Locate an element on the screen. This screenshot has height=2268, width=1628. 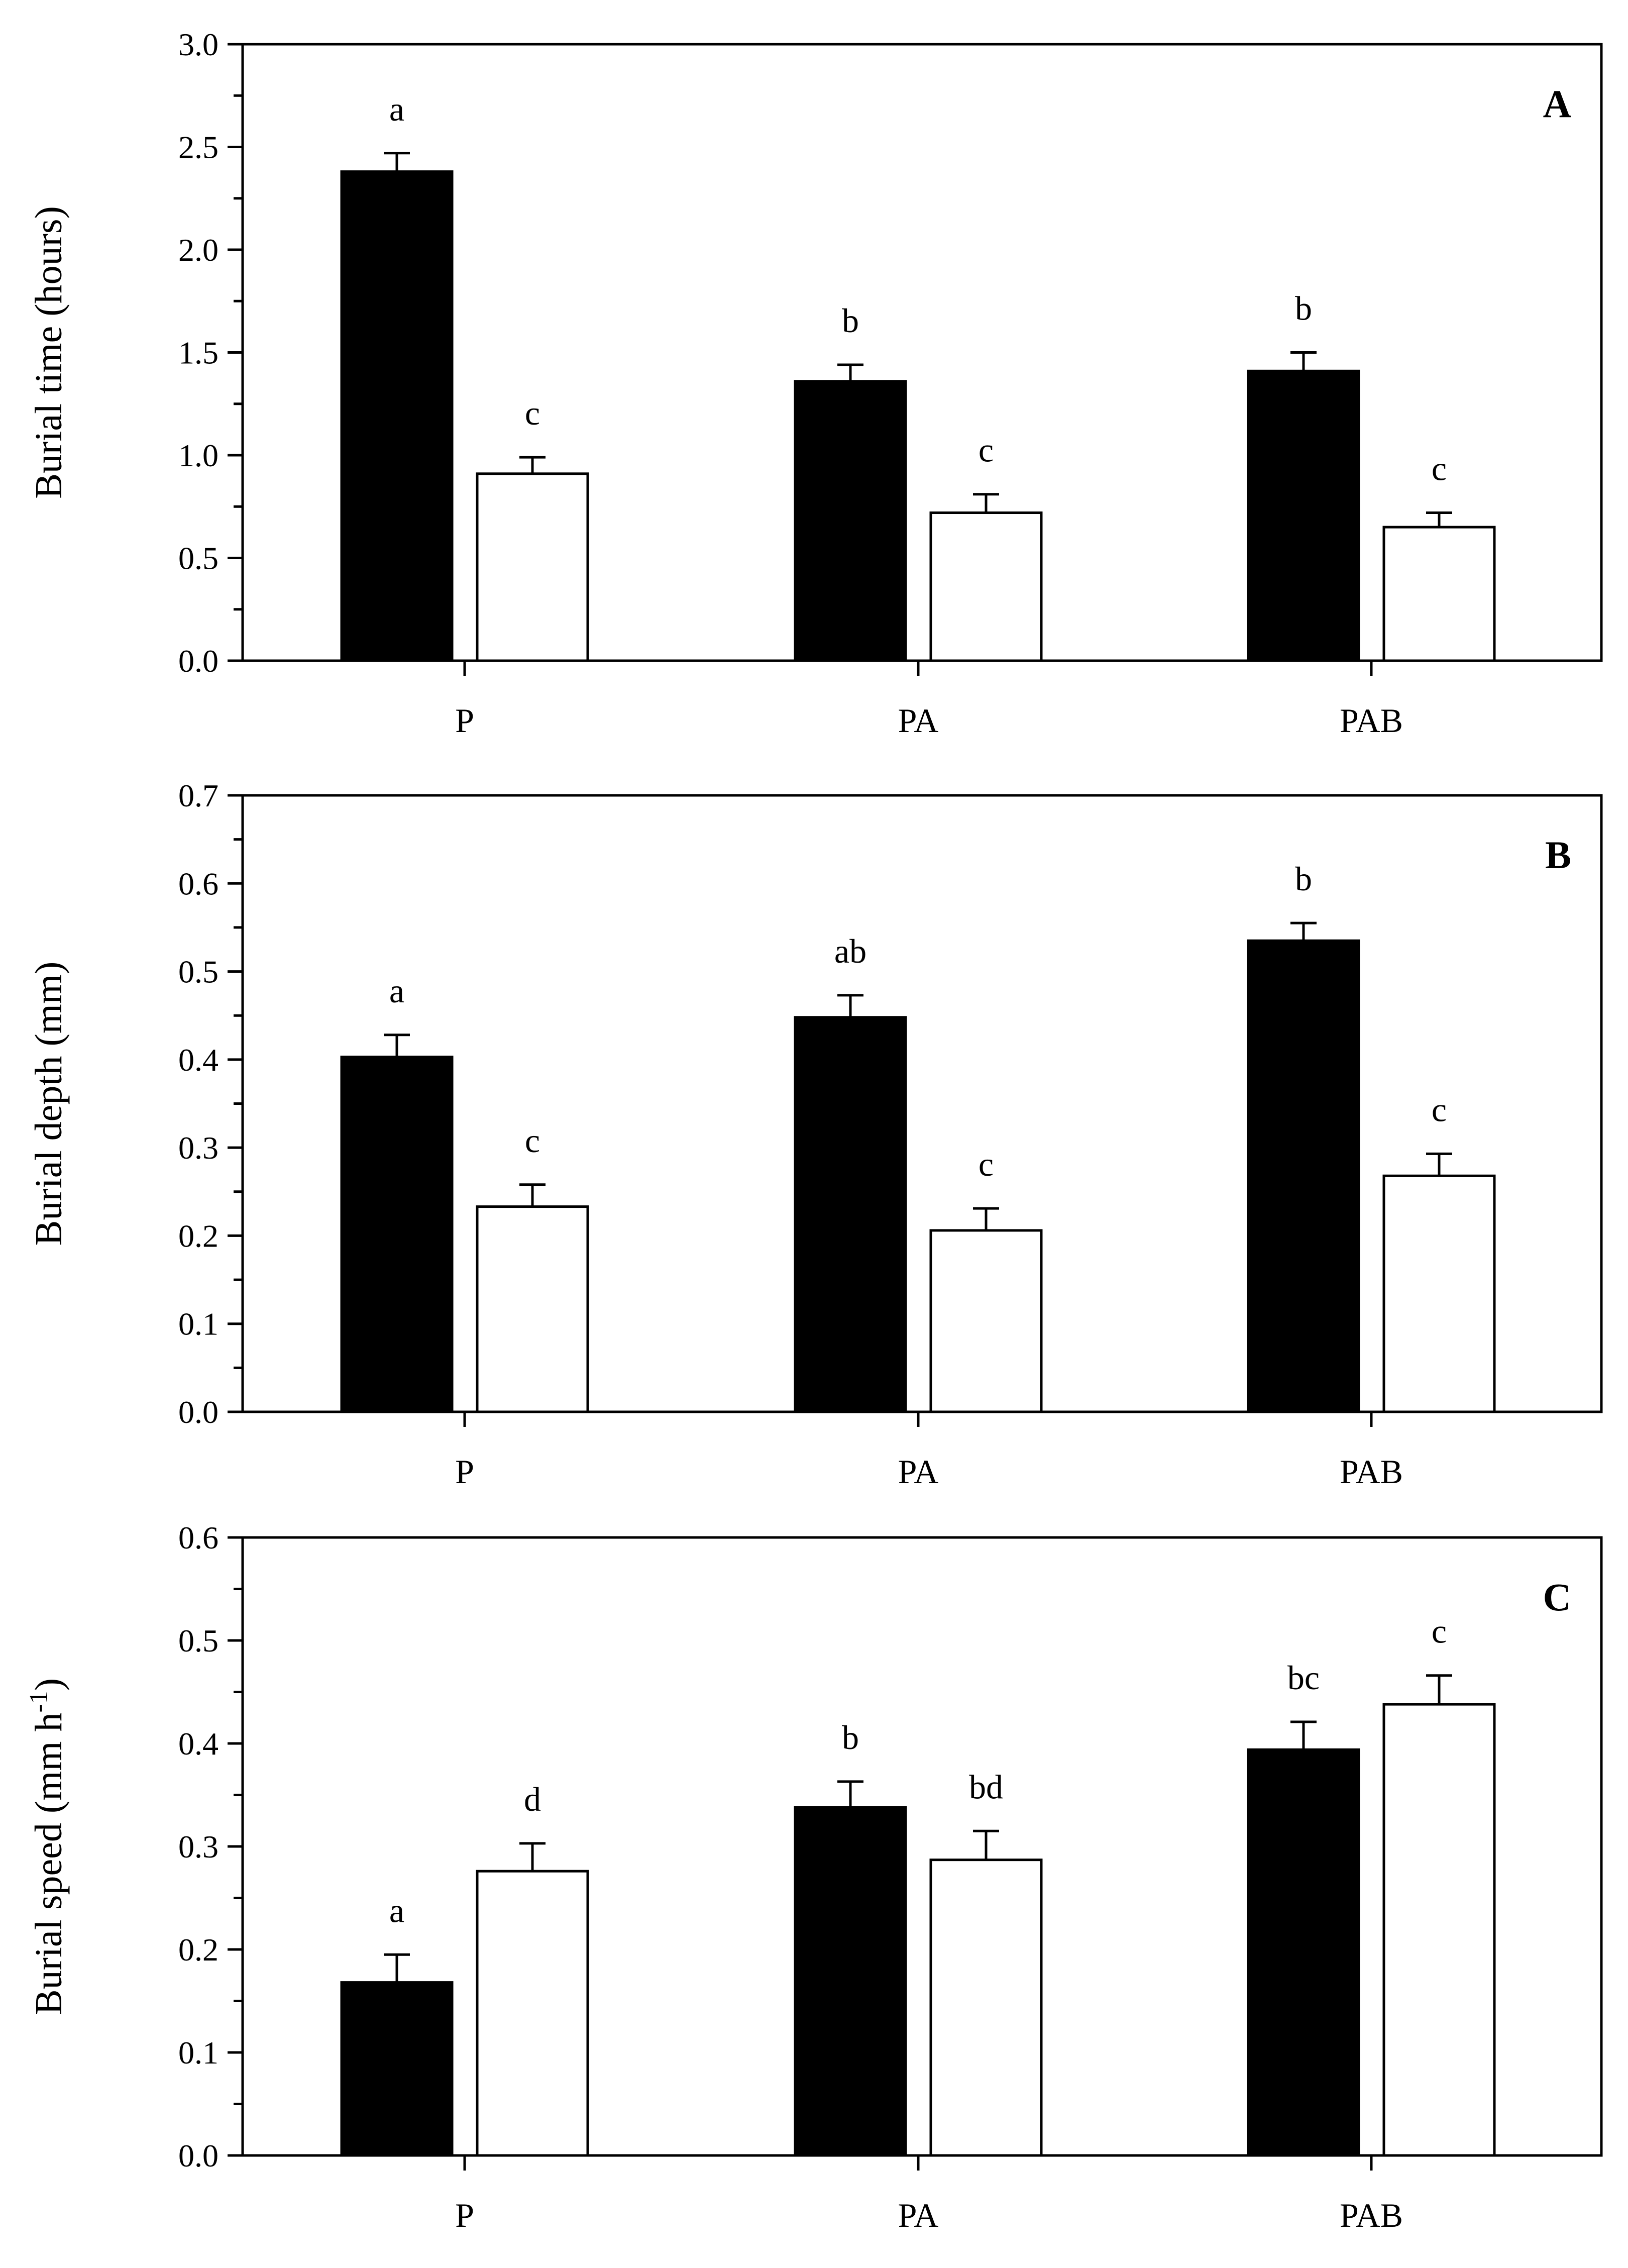
panel-letter: B is located at coordinates (1558, 855).